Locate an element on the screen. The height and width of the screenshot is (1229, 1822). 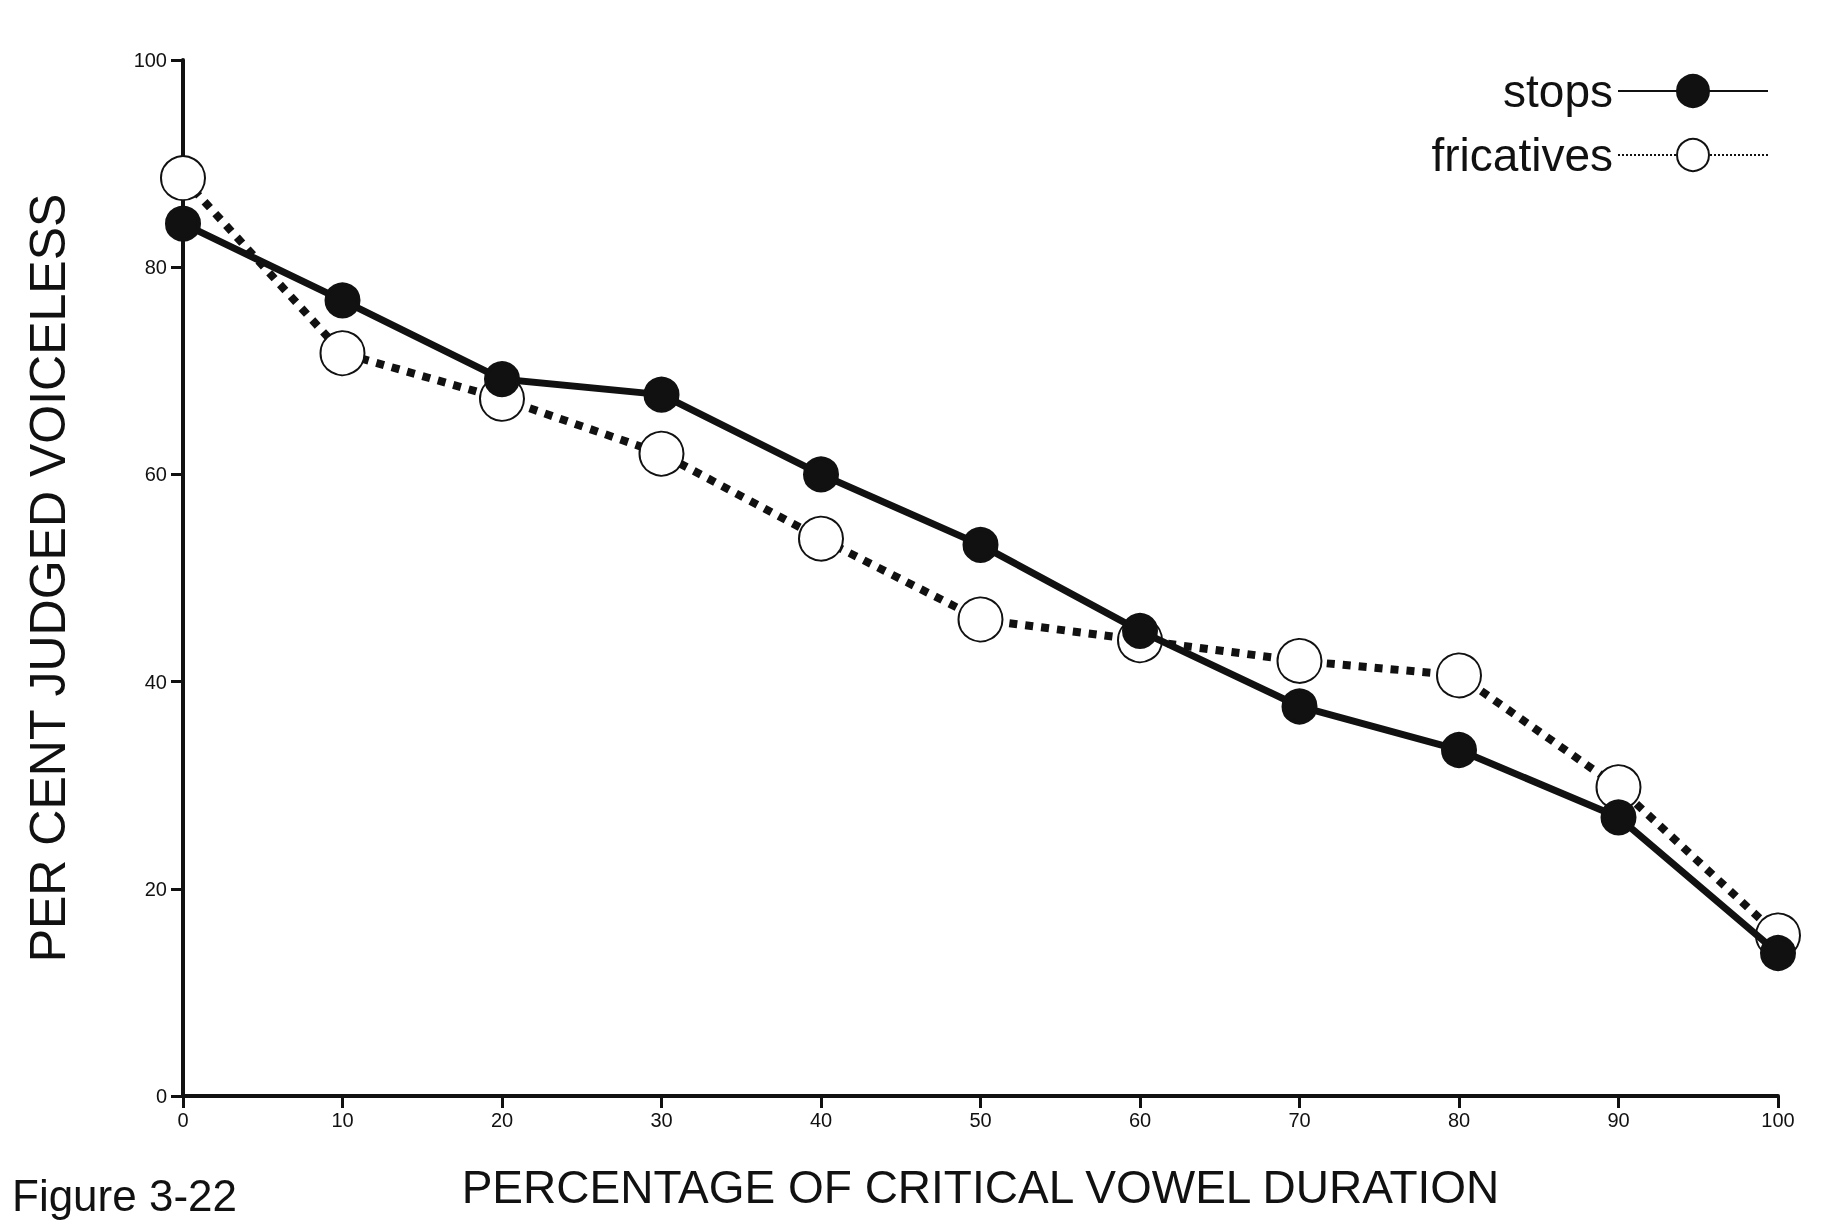
y-tick-label: 100 is located at coordinates (150, 60).